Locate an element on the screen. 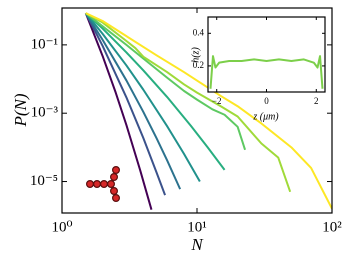 The image size is (349, 262). axes-frame is located at coordinates (266, 54).